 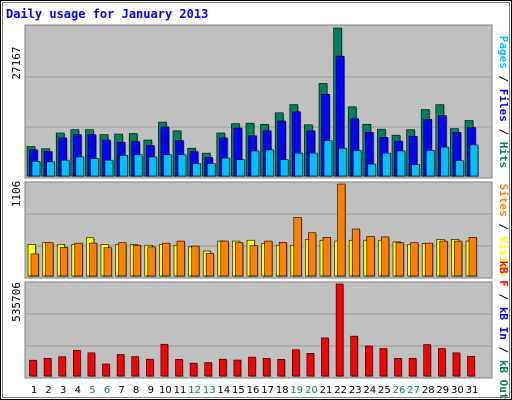 I want to click on legend-entry: Sites, so click(x=503, y=200).